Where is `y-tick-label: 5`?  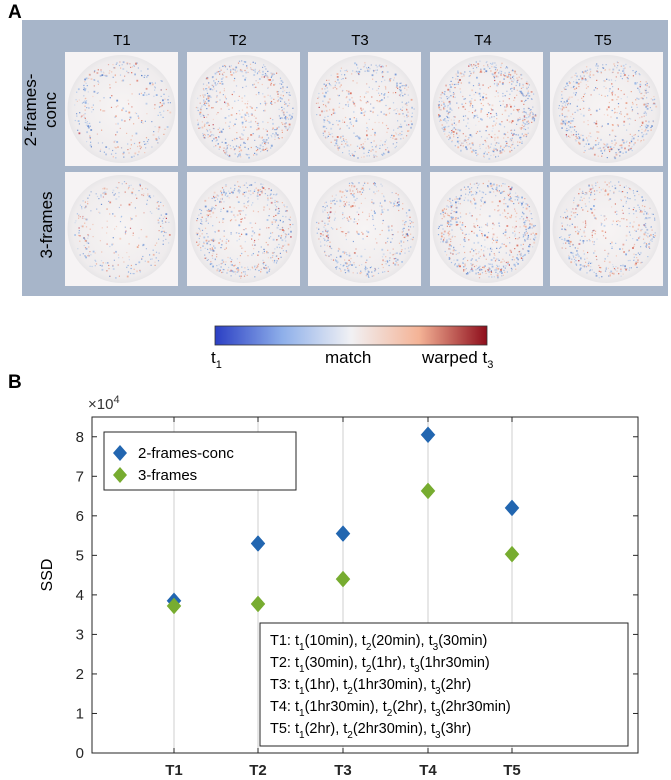 y-tick-label: 5 is located at coordinates (80, 555).